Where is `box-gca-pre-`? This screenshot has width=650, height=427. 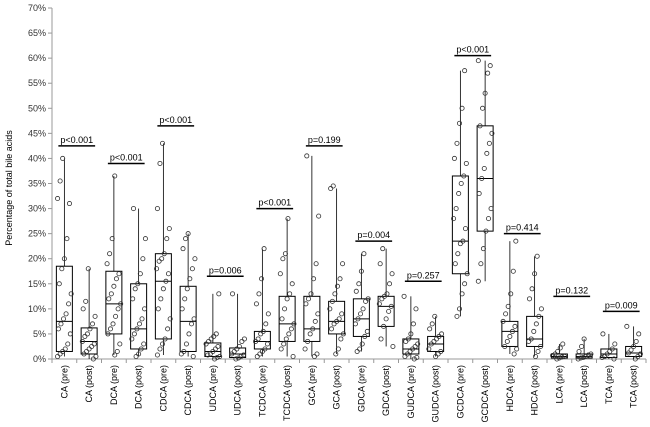
box-gca-pre- is located at coordinates (312, 256).